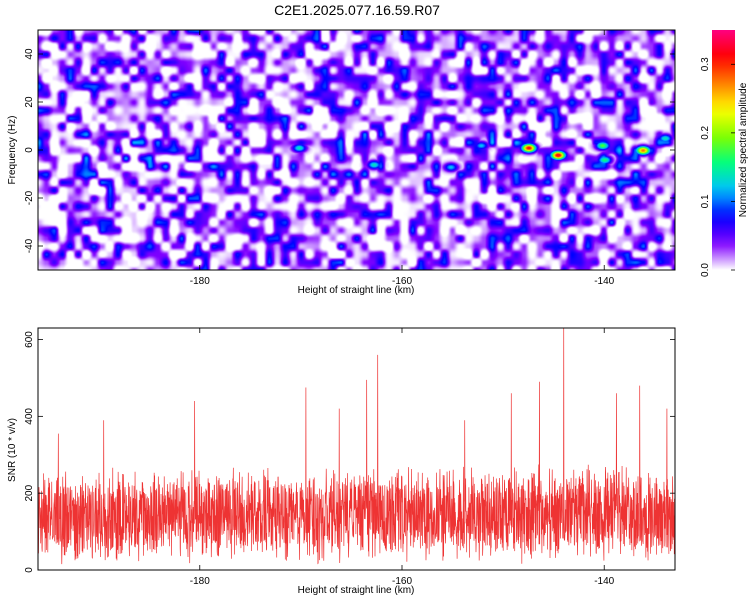 This screenshot has height=600, width=750. I want to click on colorbar-tick-label: 0.3, so click(705, 64).